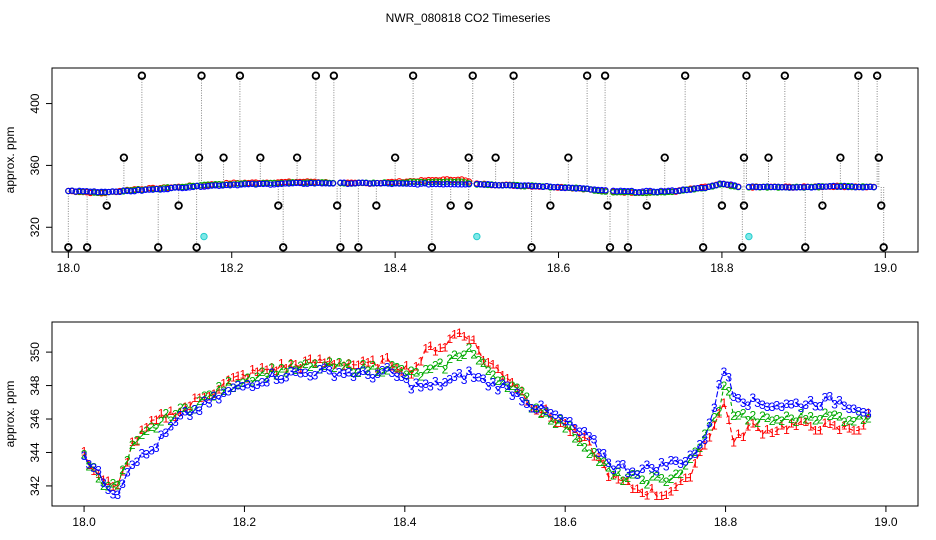  I want to click on top-x-tick-label: 18.2, so click(232, 268).